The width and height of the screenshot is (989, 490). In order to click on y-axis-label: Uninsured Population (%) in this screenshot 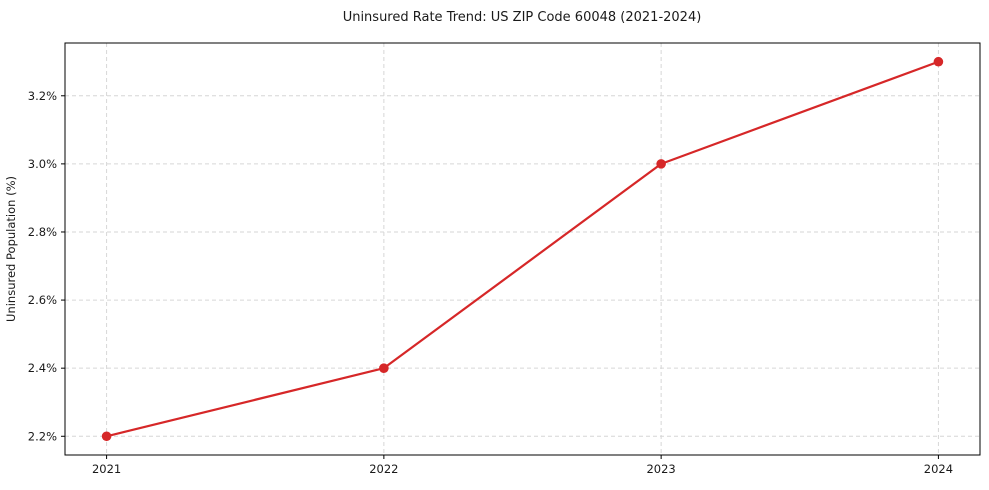, I will do `click(11, 249)`.